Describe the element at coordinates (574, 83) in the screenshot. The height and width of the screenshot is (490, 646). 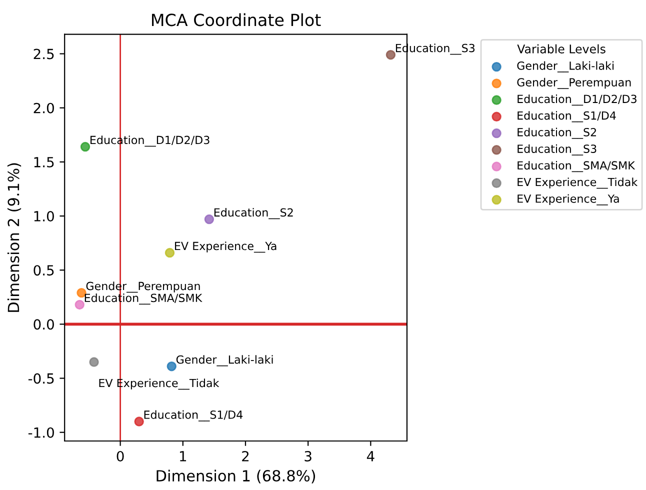
I see `legend-label: Gender__Perempuan` at that location.